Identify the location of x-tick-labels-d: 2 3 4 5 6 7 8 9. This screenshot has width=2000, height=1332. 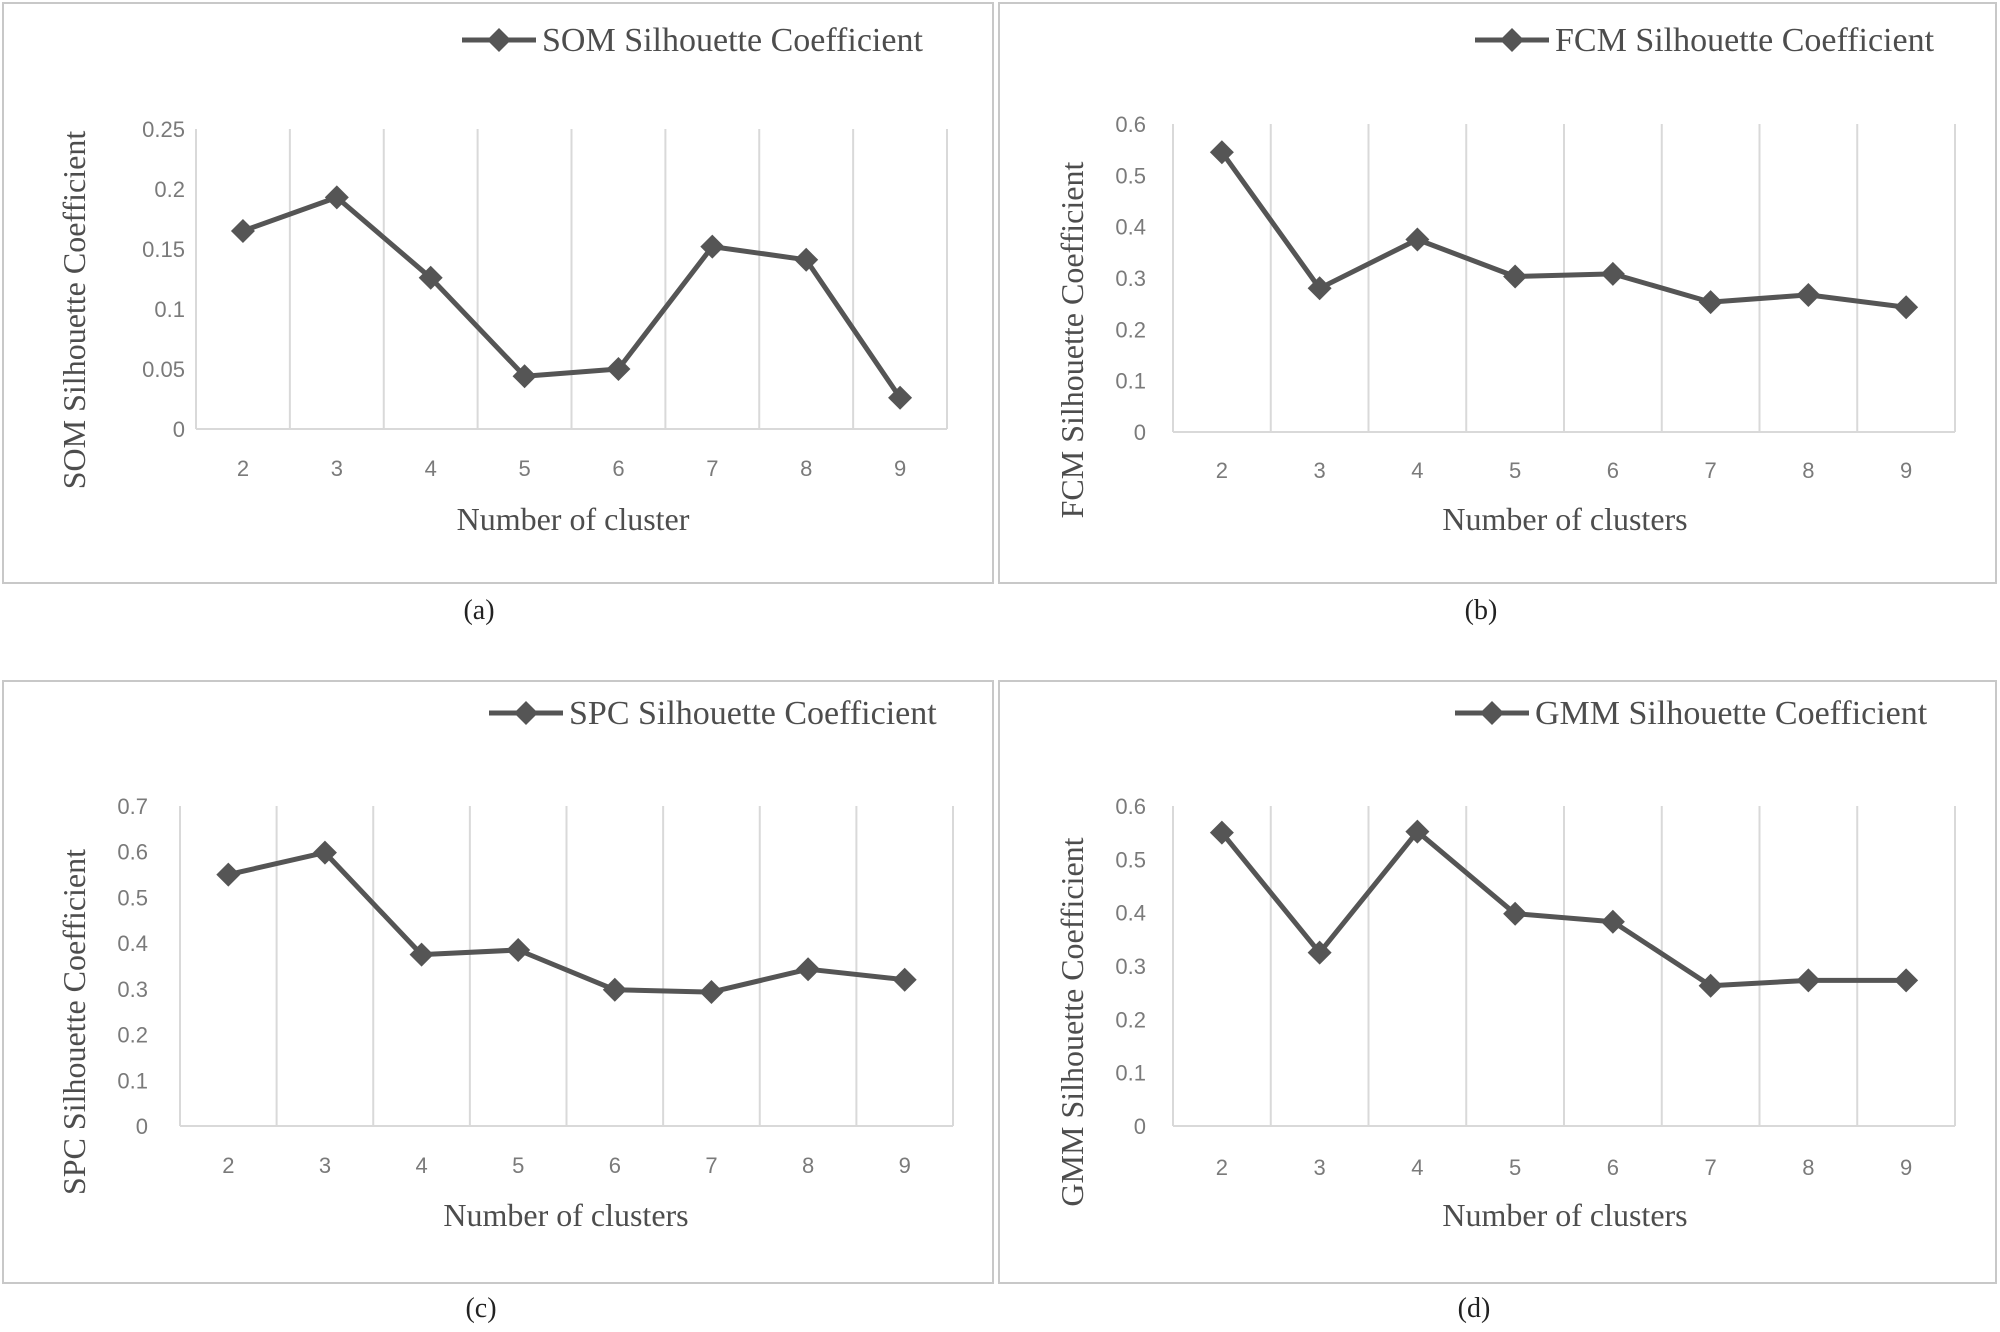
(1564, 1167).